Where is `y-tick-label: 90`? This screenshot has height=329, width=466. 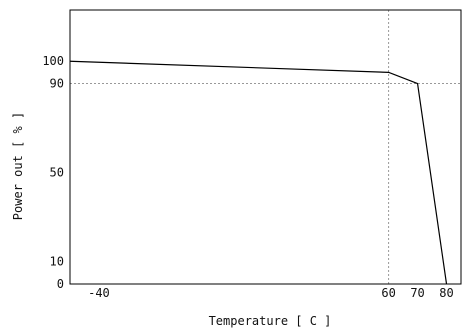
y-tick-label: 90 is located at coordinates (57, 84).